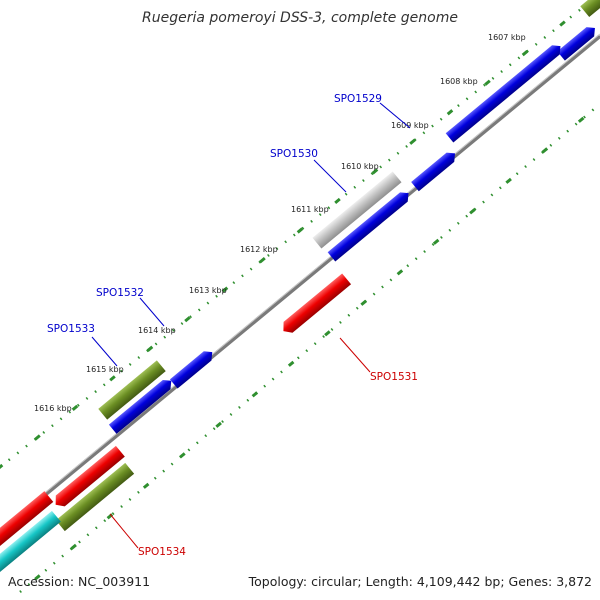  I want to click on leader-spo1532, so click(152, 312).